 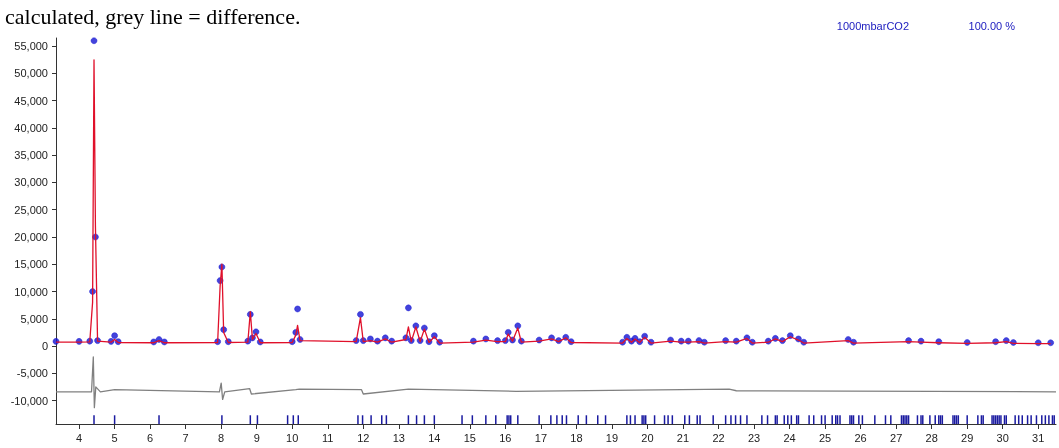 I want to click on y-tick-label: 0, so click(x=44, y=346).